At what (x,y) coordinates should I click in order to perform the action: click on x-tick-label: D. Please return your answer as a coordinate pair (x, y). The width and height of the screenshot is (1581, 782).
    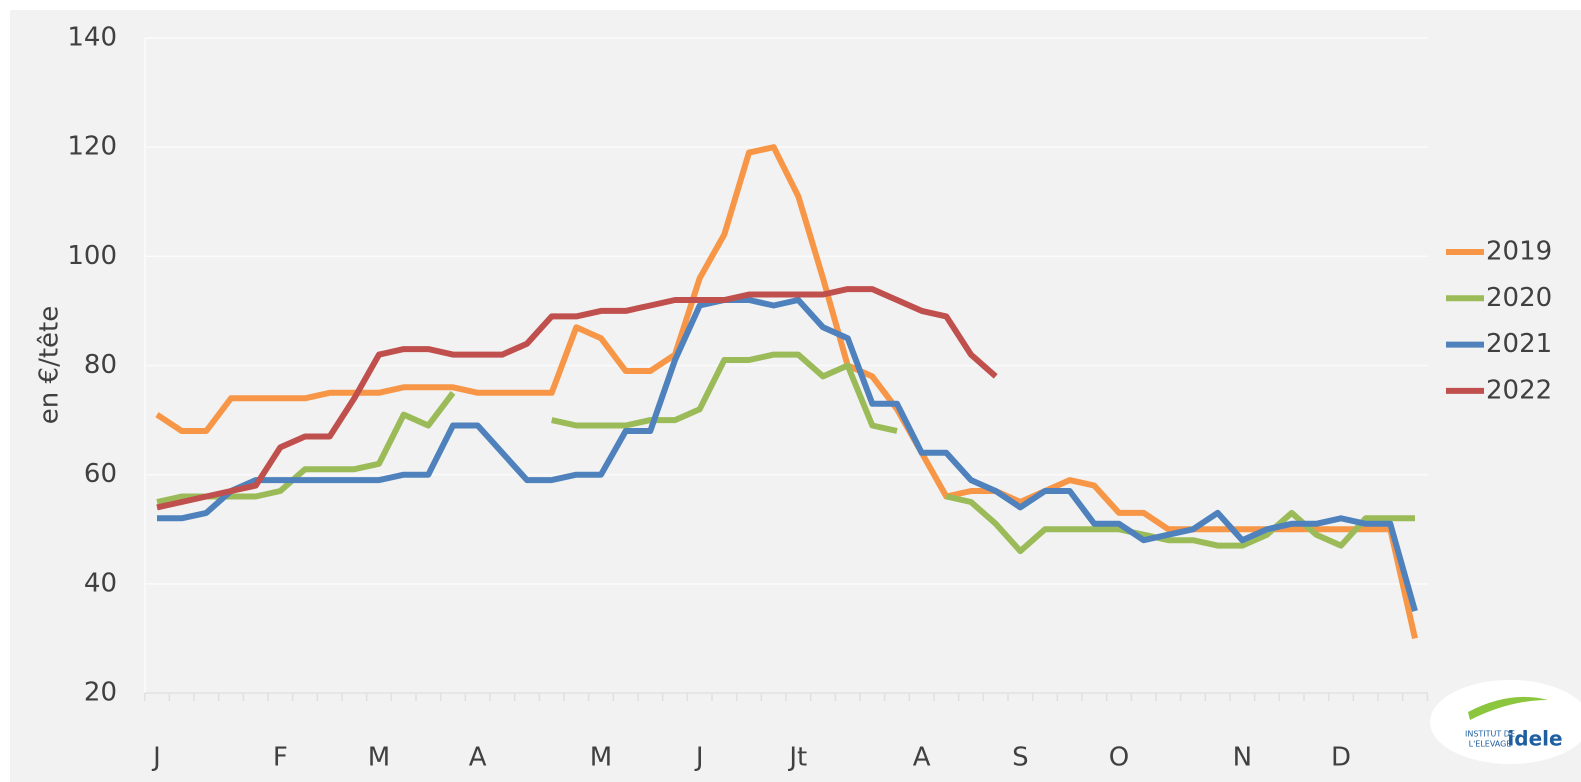
    Looking at the image, I should click on (1341, 758).